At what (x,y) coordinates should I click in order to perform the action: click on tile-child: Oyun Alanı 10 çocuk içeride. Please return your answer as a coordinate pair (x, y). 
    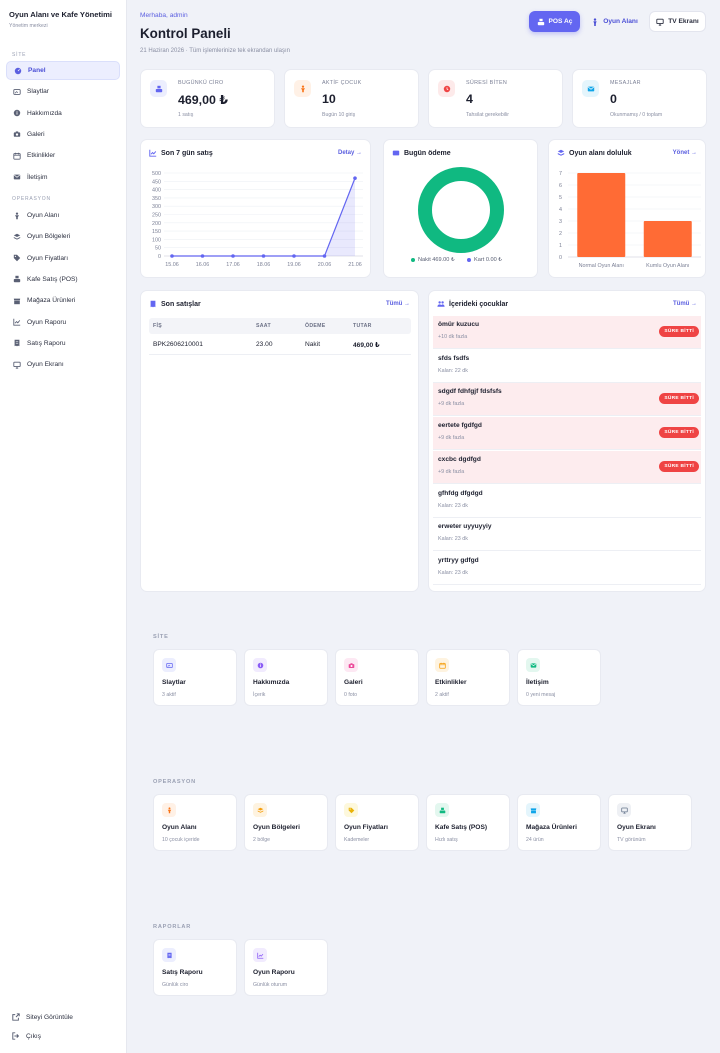
    Looking at the image, I should click on (195, 822).